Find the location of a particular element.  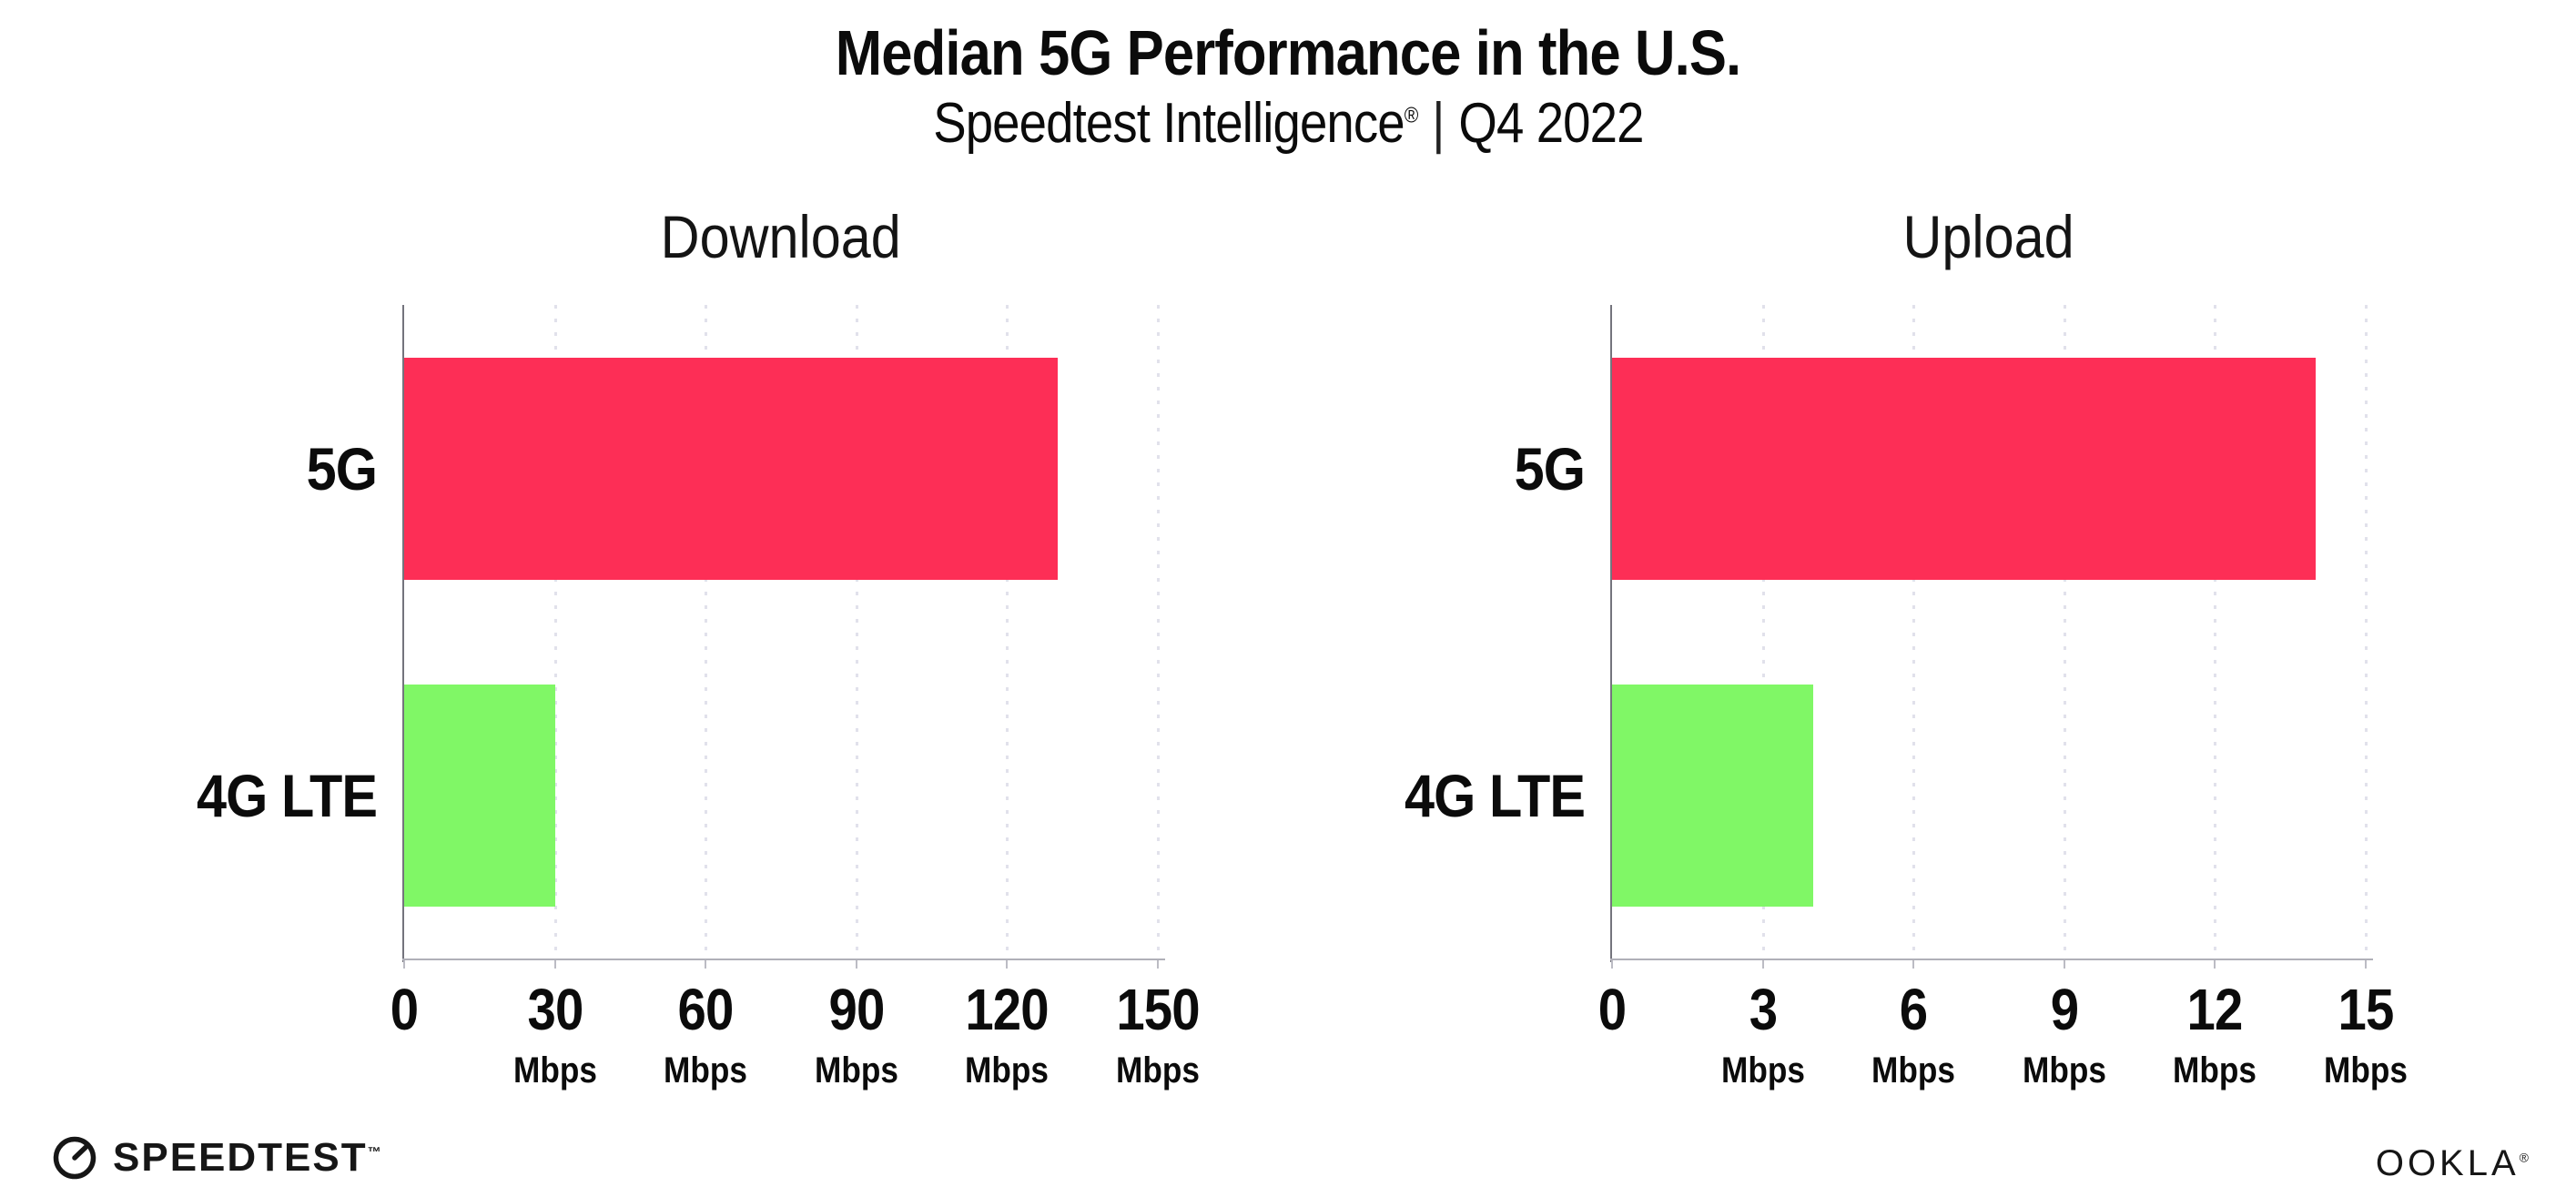

ookla-wordmark: OOKLA® is located at coordinates (2453, 1163).